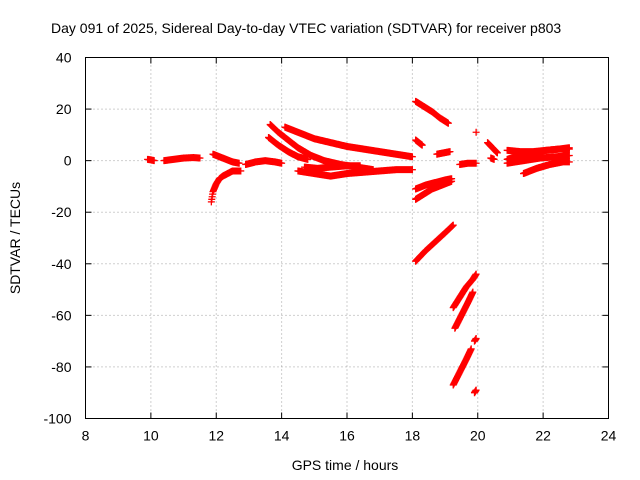 The height and width of the screenshot is (480, 640). I want to click on series-track-p, so click(434, 243).